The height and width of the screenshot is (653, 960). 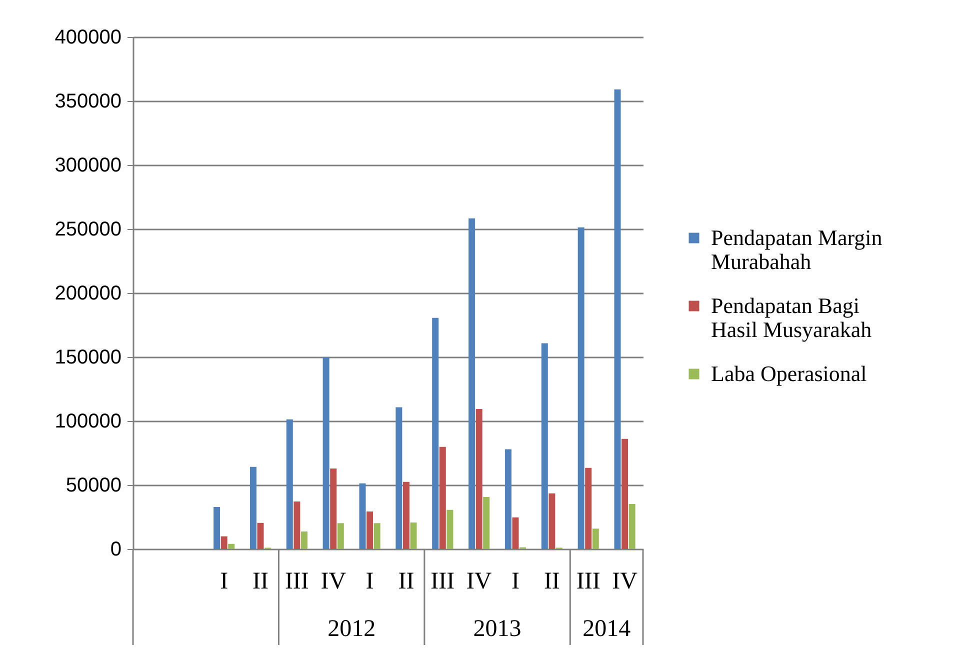 I want to click on y-tick-label: 100000, so click(x=88, y=421).